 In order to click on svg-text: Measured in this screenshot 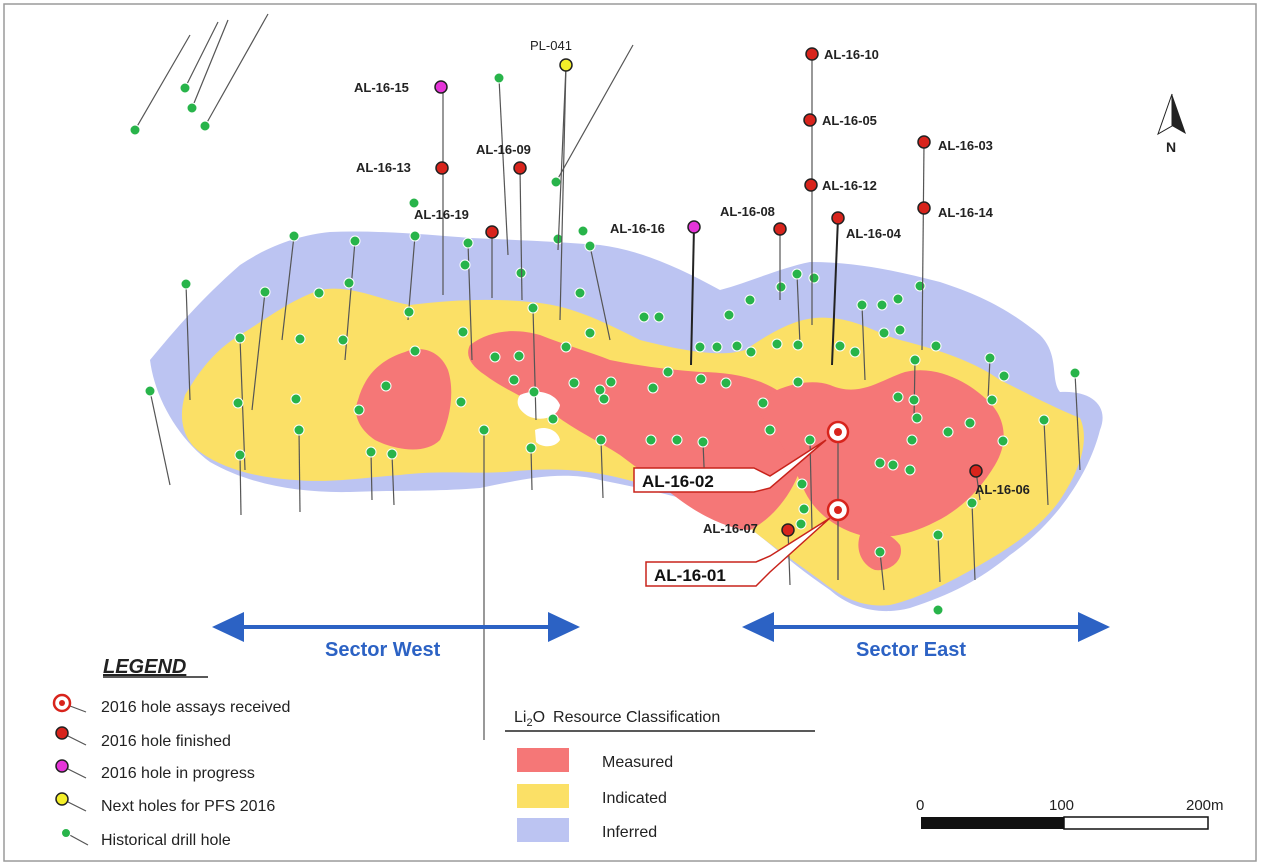, I will do `click(637, 762)`.